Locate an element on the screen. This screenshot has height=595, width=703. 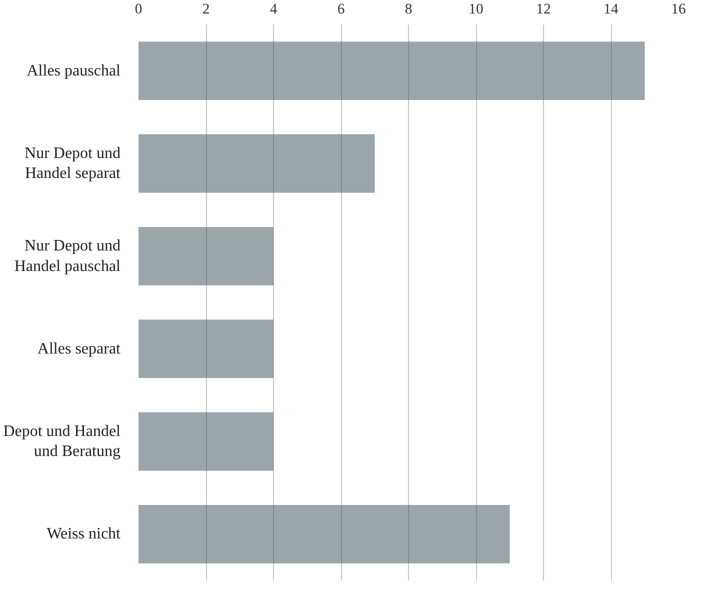
y-tick-label: Alles separat is located at coordinates (79, 349).